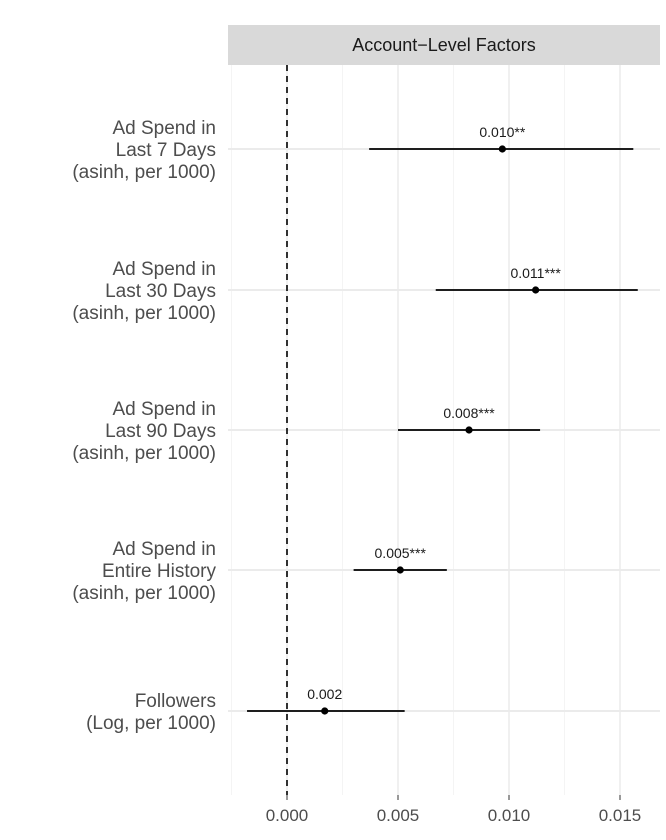 The image size is (666, 840). What do you see at coordinates (151, 723) in the screenshot?
I see `y-axis-label-line: (Log, per 1000)` at bounding box center [151, 723].